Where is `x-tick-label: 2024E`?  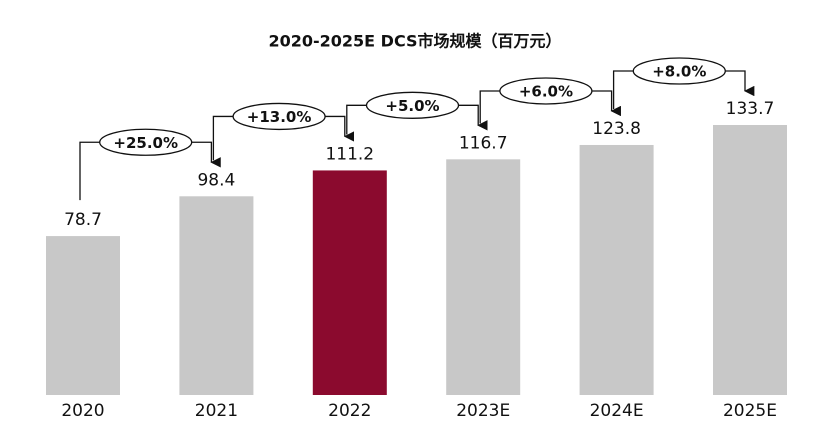
x-tick-label: 2024E is located at coordinates (617, 411).